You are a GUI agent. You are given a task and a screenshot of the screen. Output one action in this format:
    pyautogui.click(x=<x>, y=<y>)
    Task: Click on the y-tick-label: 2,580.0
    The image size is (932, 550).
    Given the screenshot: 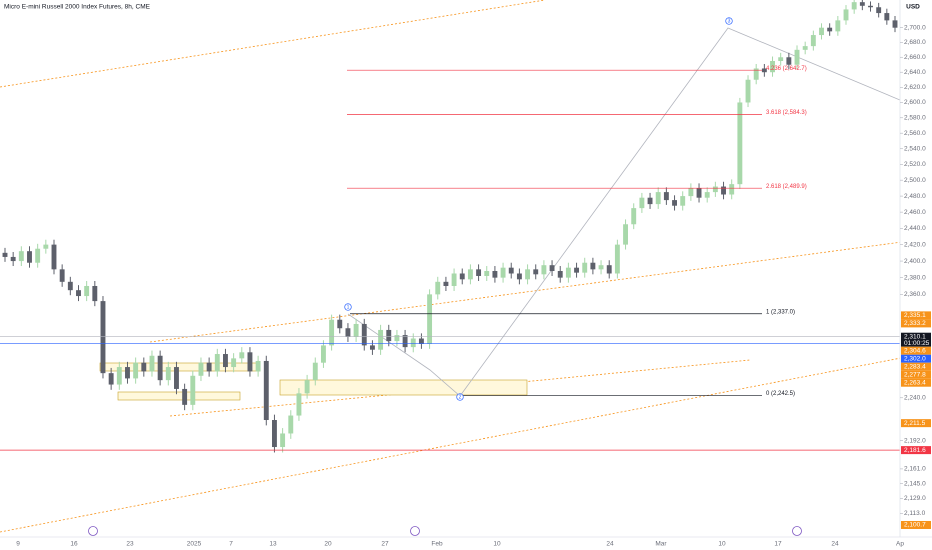 What is the action you would take?
    pyautogui.click(x=915, y=117)
    